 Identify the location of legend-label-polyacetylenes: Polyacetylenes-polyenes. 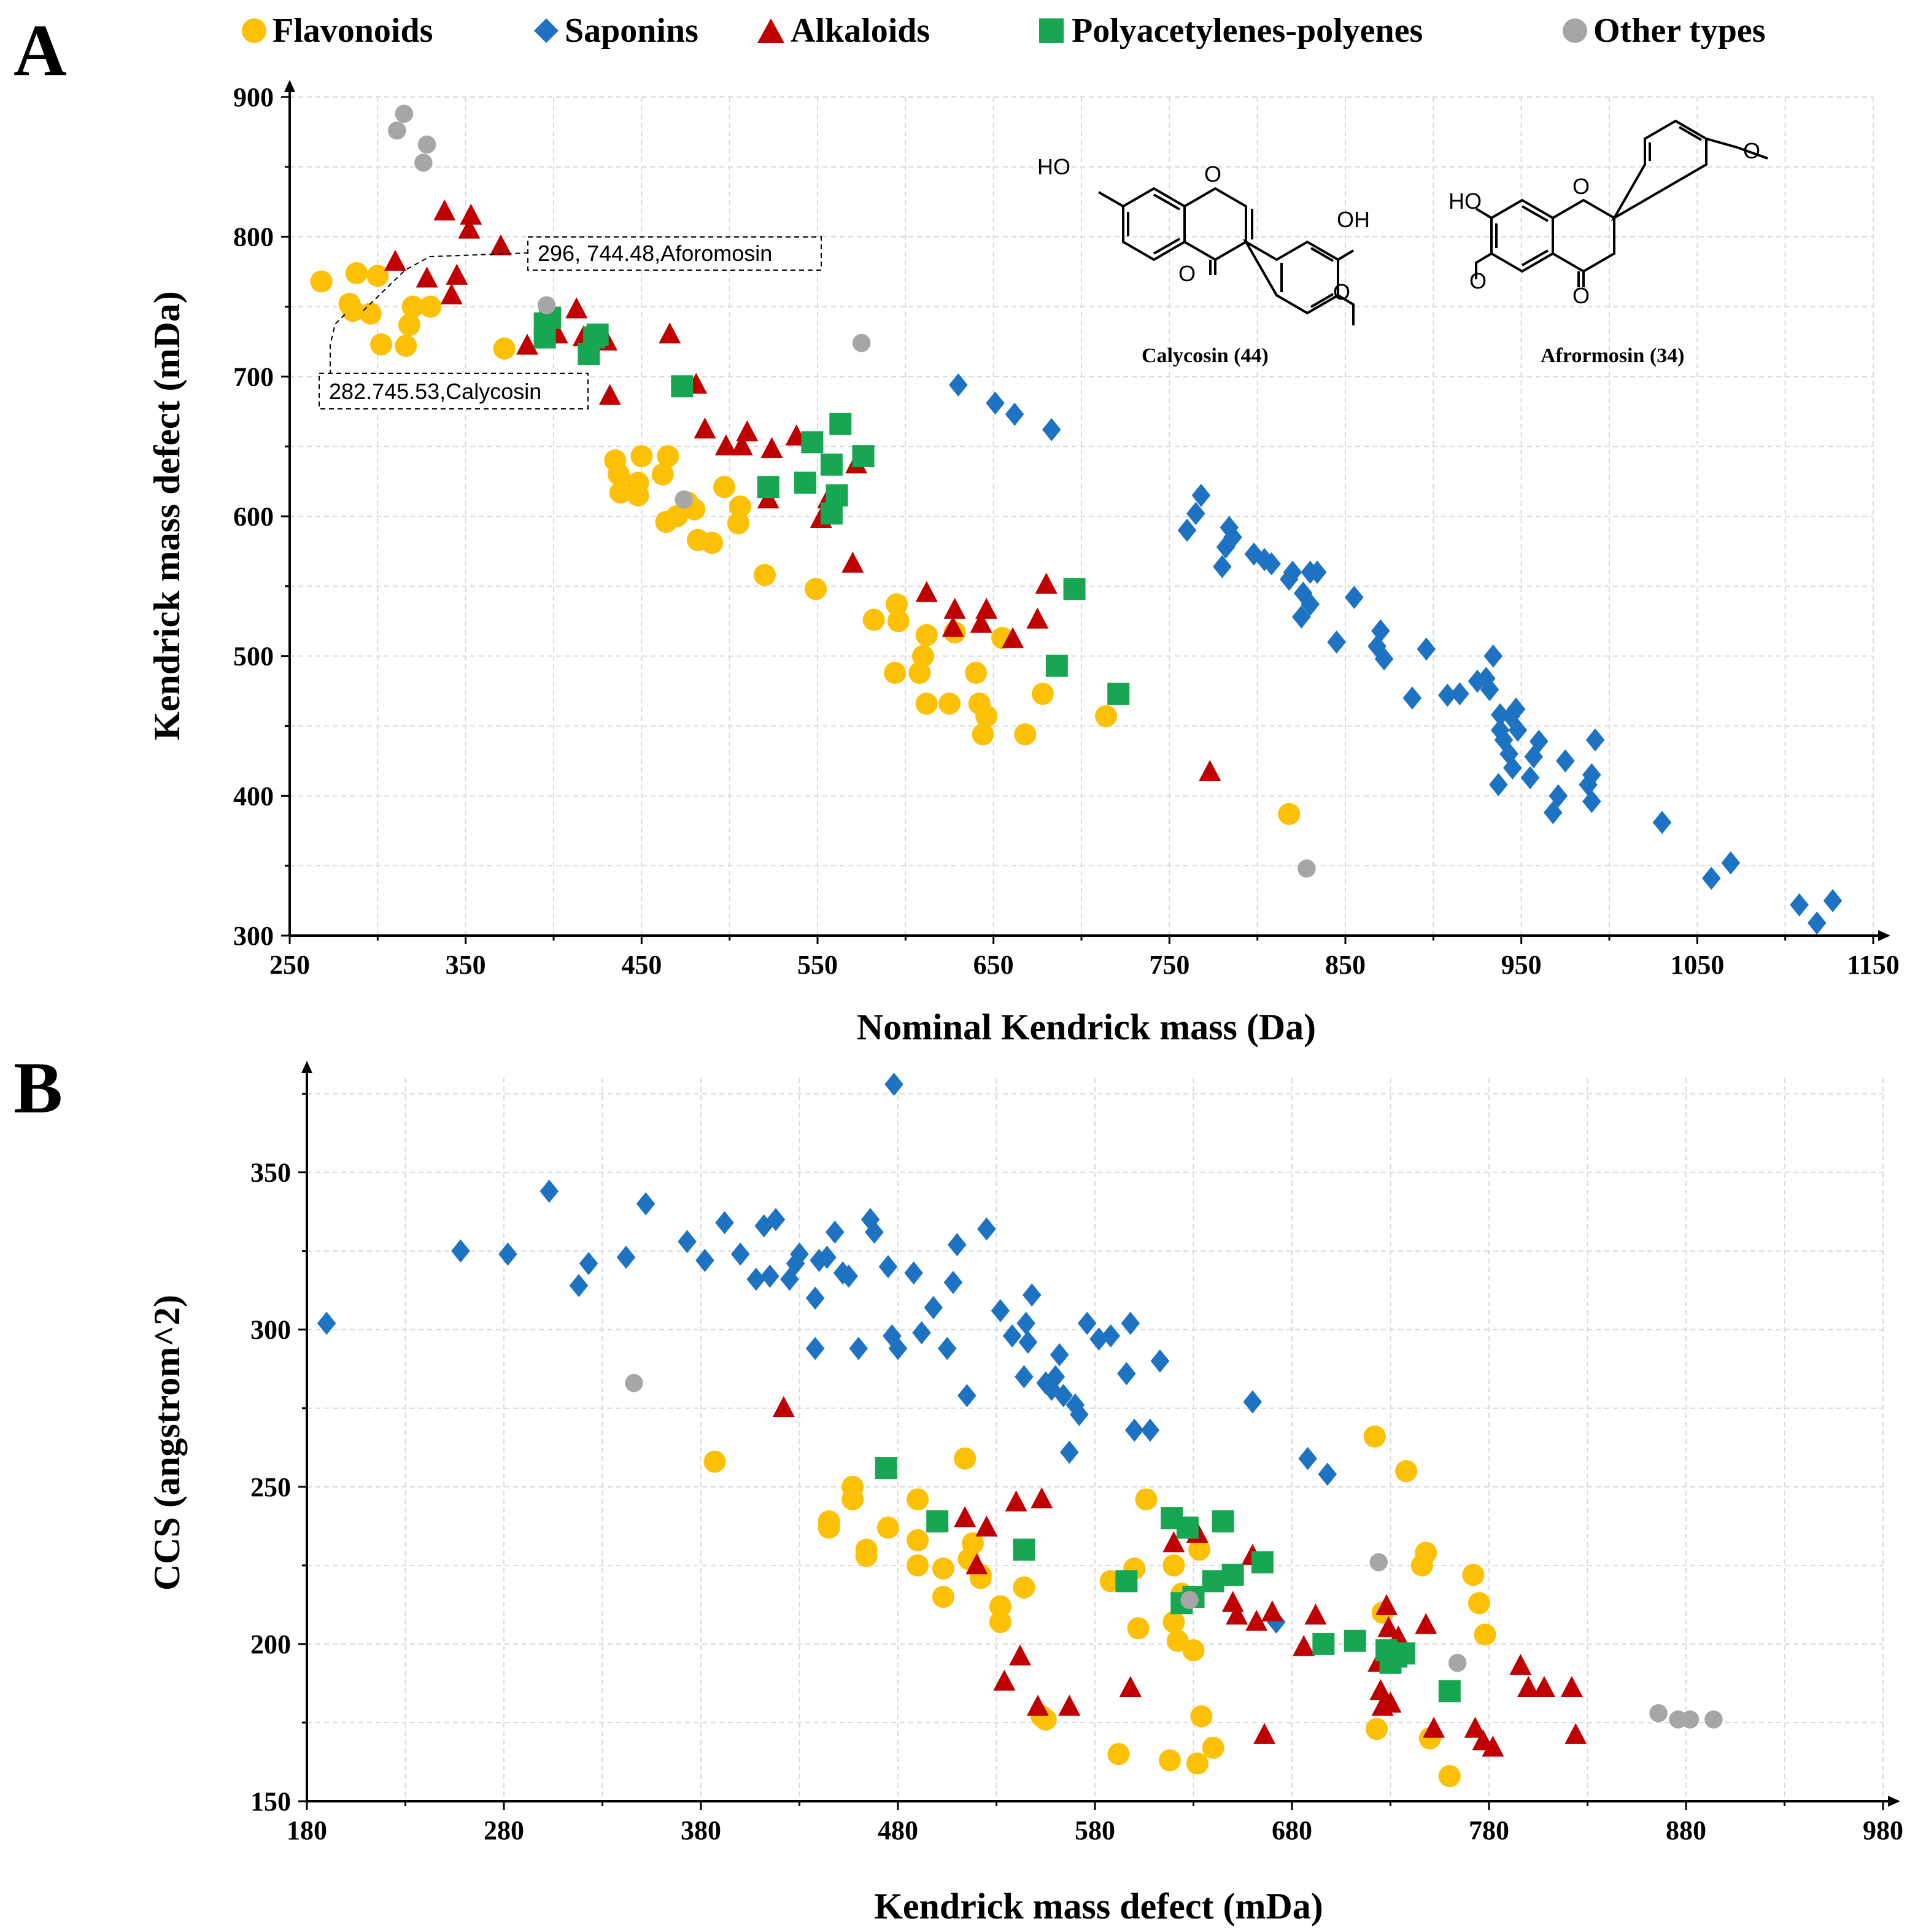
(1247, 31).